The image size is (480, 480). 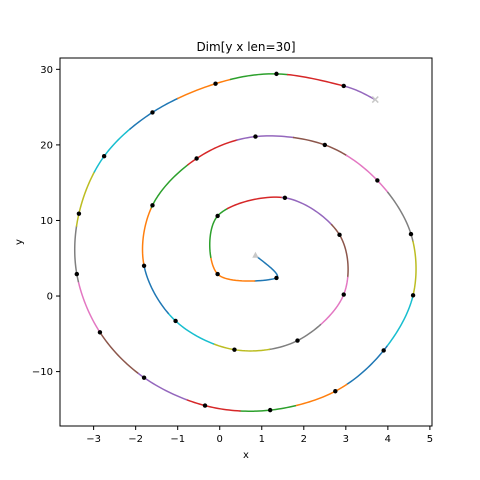 I want to click on y-axis: −10 0 10 20 30, so click(x=46, y=221).